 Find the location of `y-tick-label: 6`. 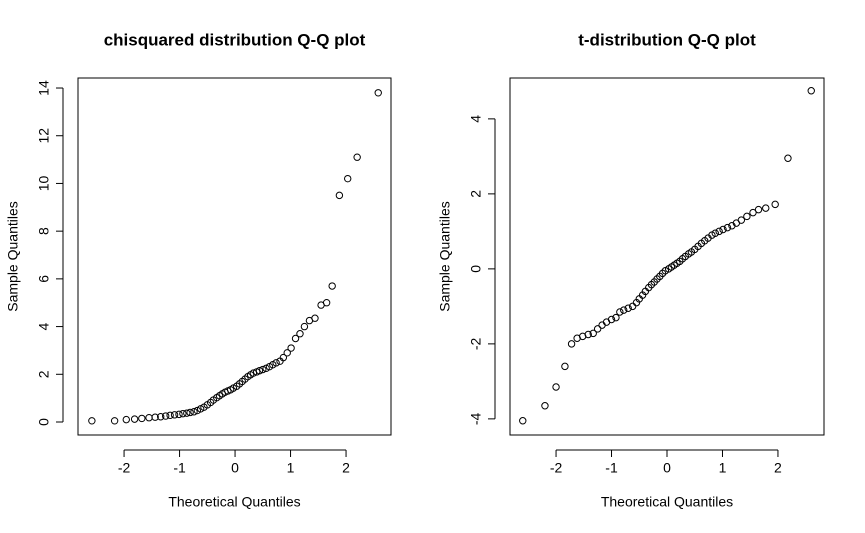

y-tick-label: 6 is located at coordinates (44, 279).